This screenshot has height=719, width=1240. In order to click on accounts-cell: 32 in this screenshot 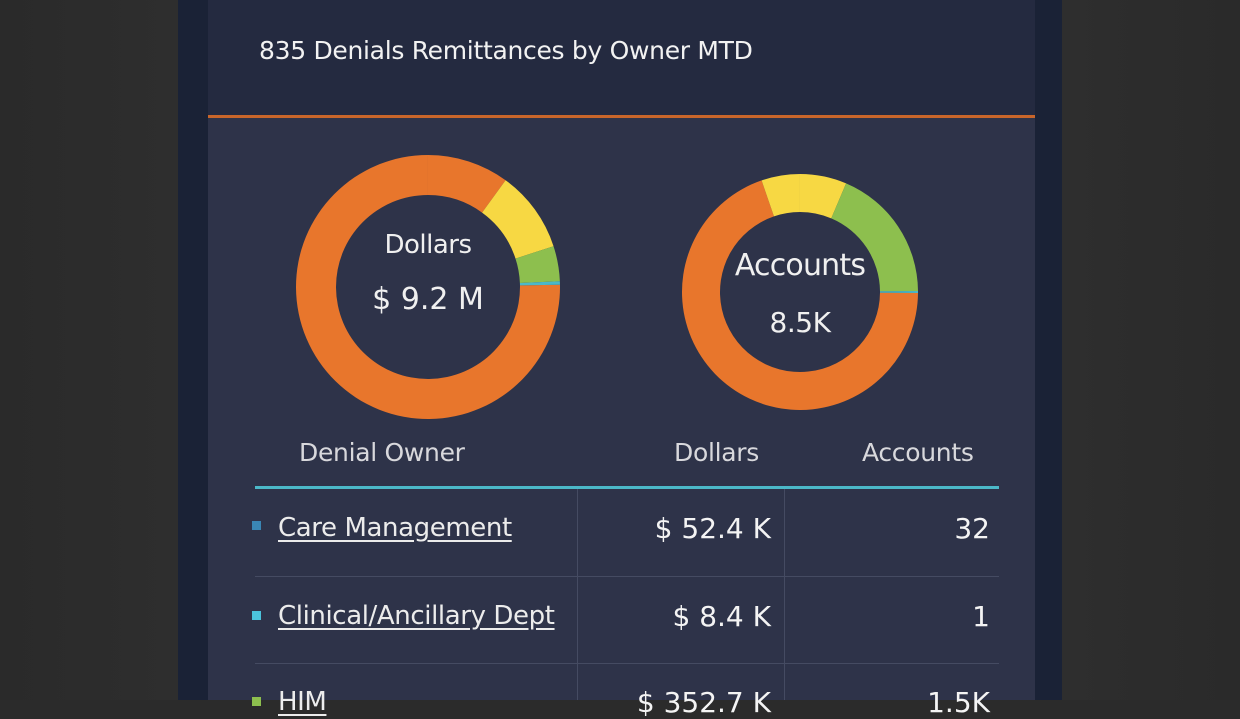, I will do `click(972, 528)`.